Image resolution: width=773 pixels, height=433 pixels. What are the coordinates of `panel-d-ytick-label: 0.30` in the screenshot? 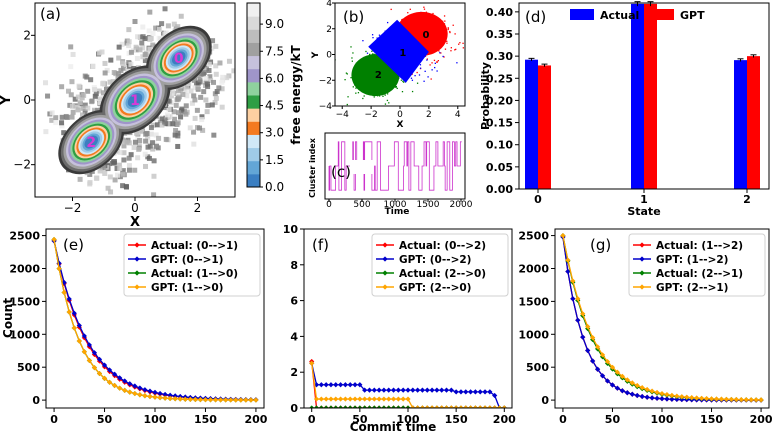 It's located at (499, 56).